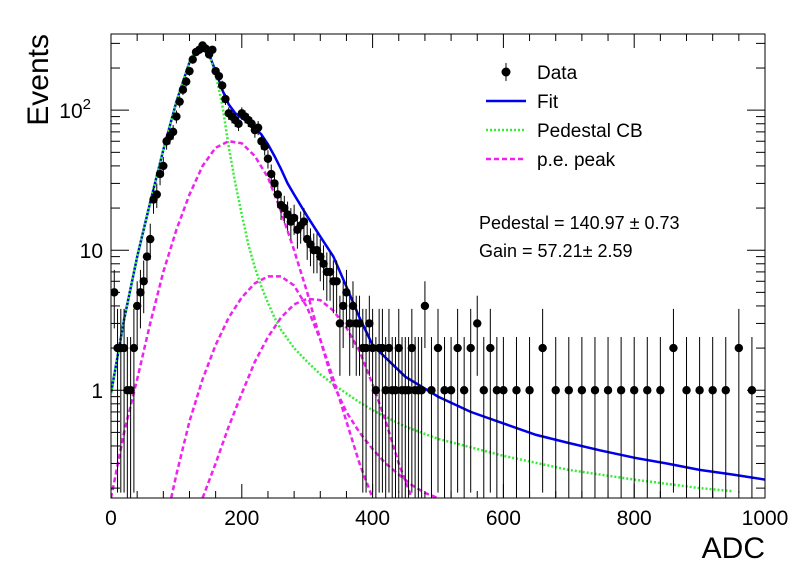 The width and height of the screenshot is (796, 572). I want to click on legend-entry: Pedestal CB, so click(564, 131).